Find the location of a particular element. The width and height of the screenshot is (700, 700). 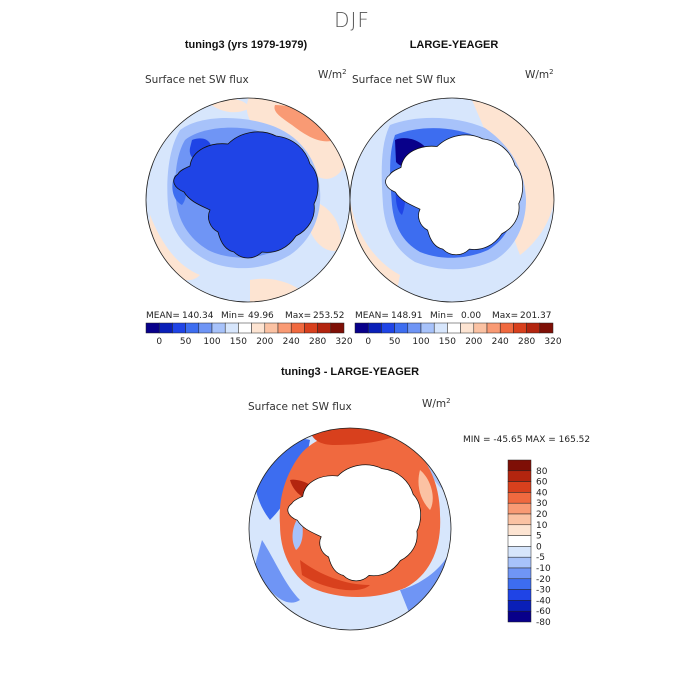

colorbar-diff-tick-label: -5 is located at coordinates (540, 558).